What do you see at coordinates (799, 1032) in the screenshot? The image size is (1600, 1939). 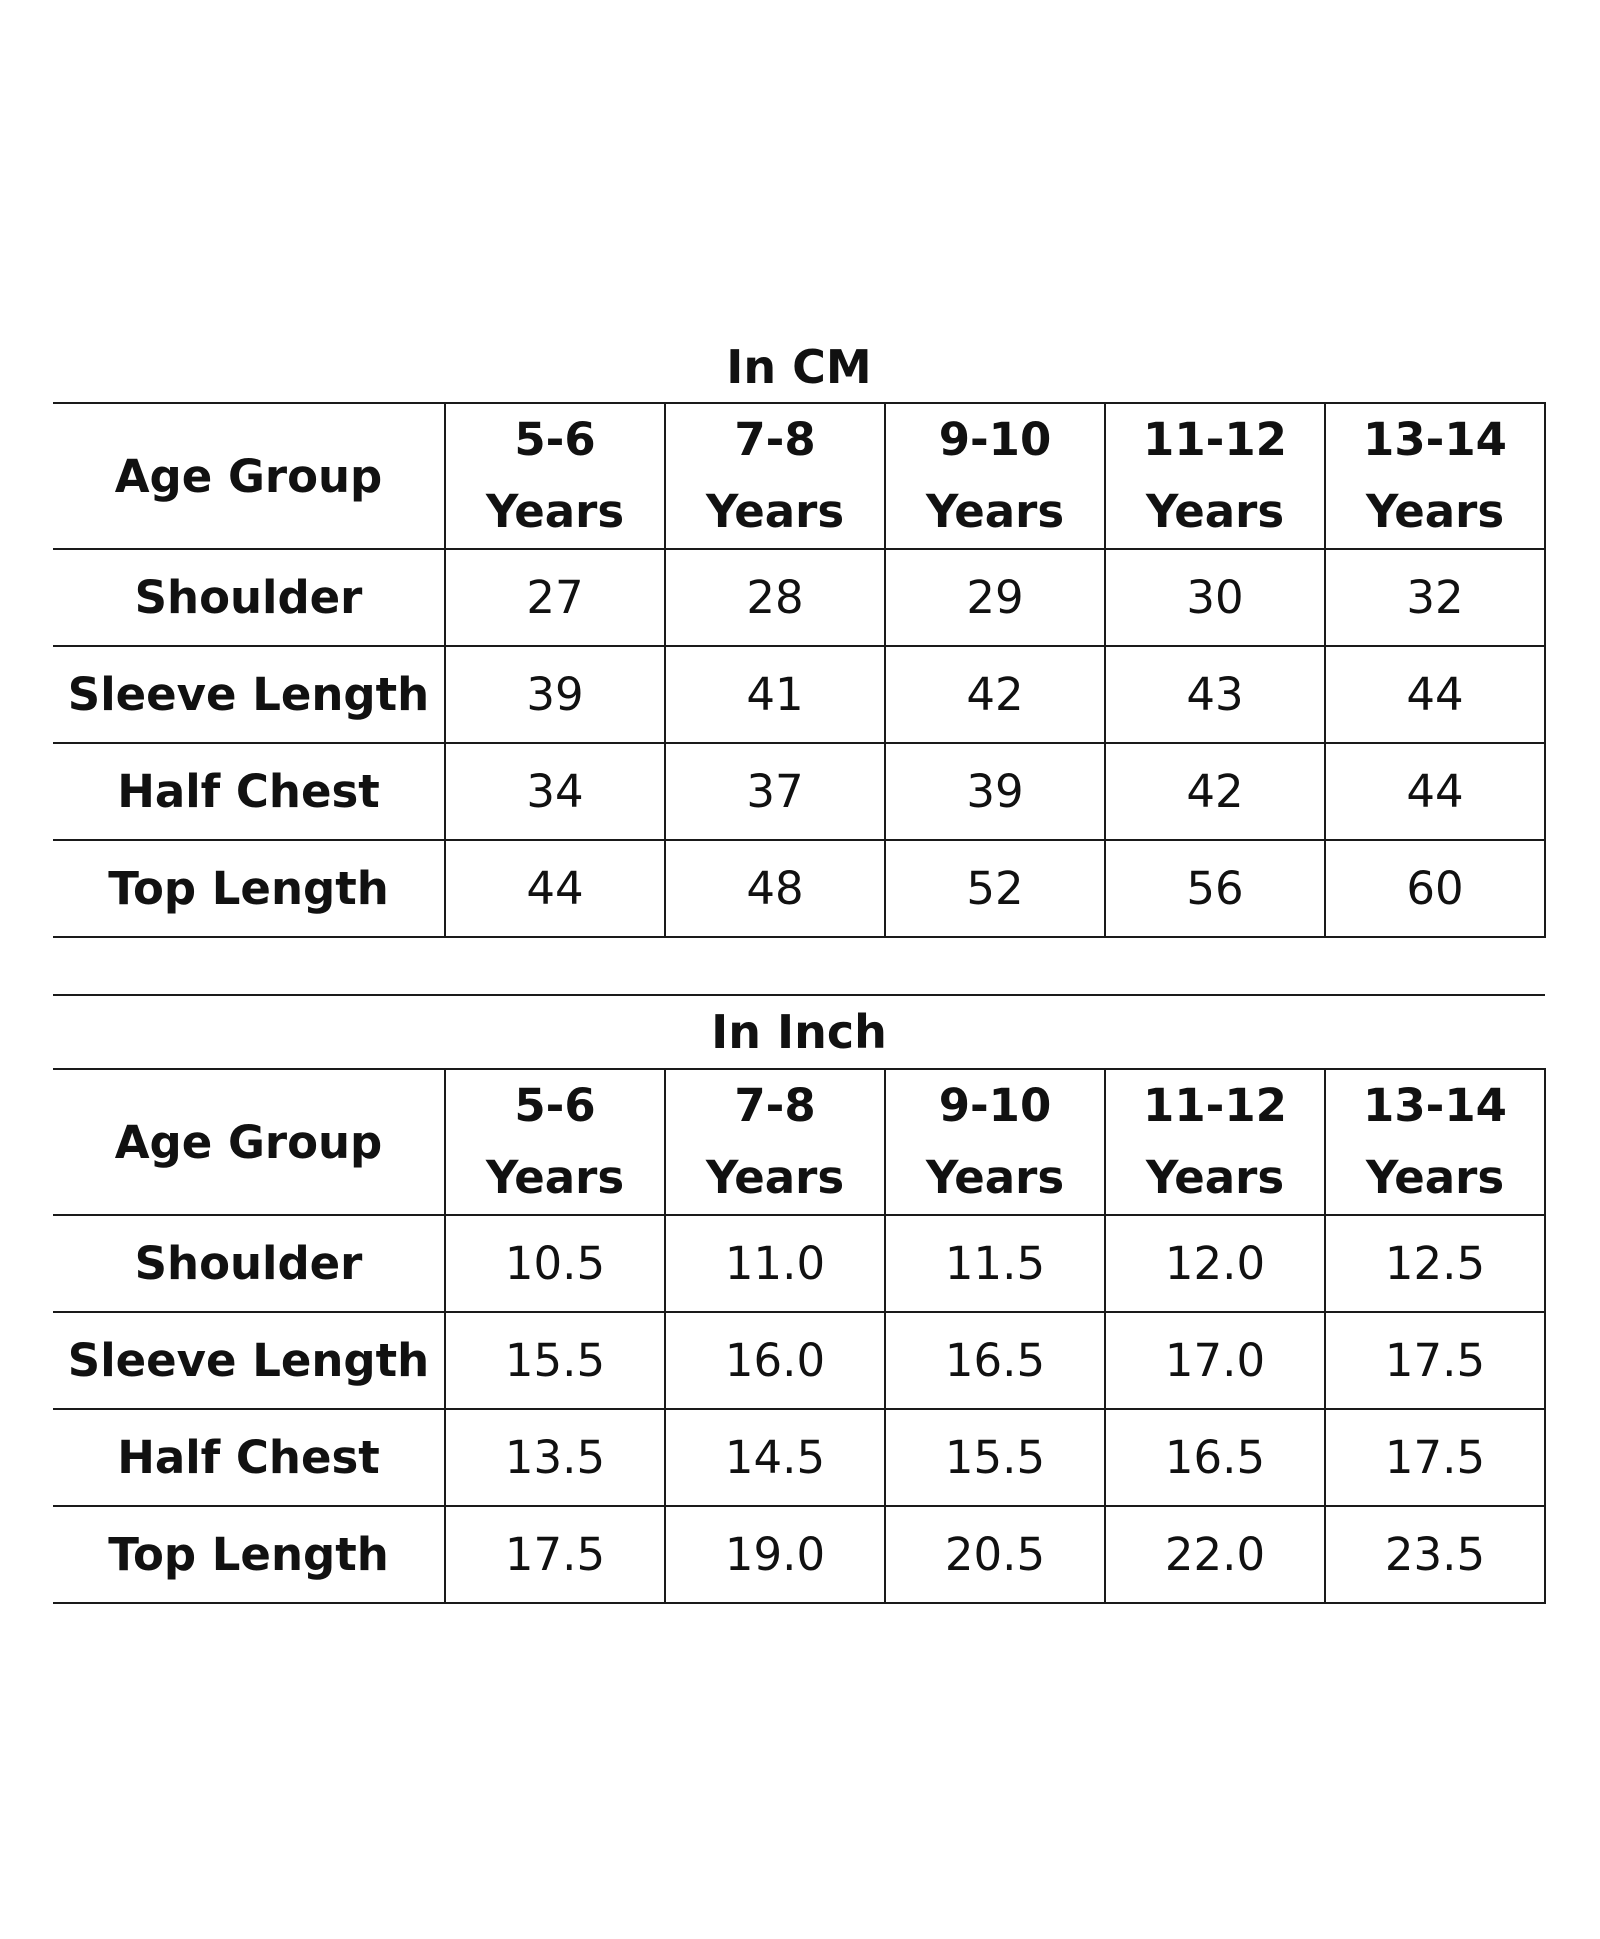 I see `table-title-inch: In Inch` at bounding box center [799, 1032].